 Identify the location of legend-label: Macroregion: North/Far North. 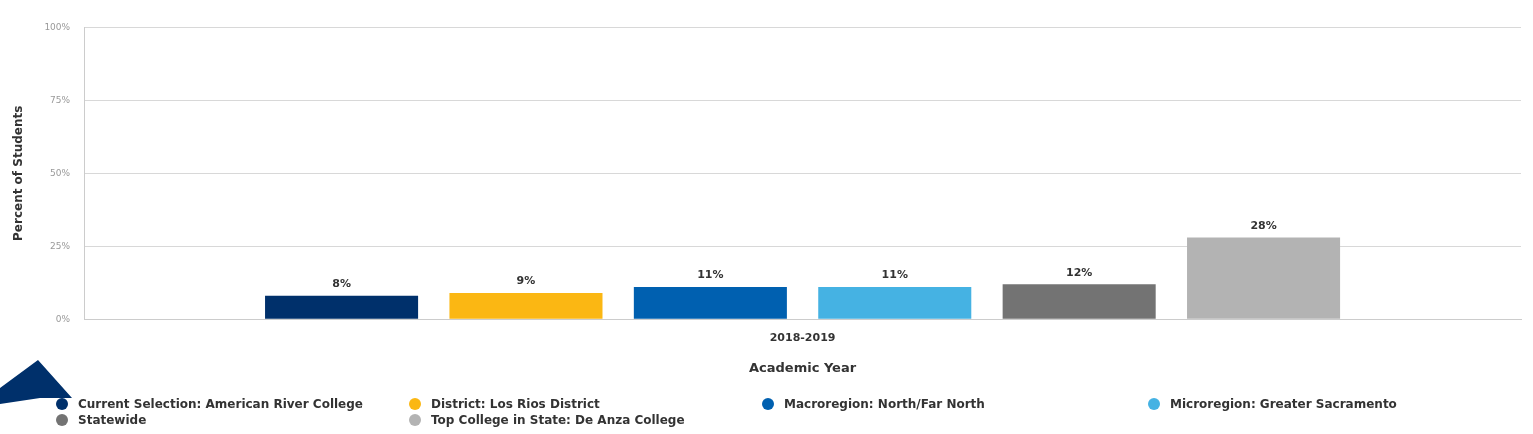
(884, 404).